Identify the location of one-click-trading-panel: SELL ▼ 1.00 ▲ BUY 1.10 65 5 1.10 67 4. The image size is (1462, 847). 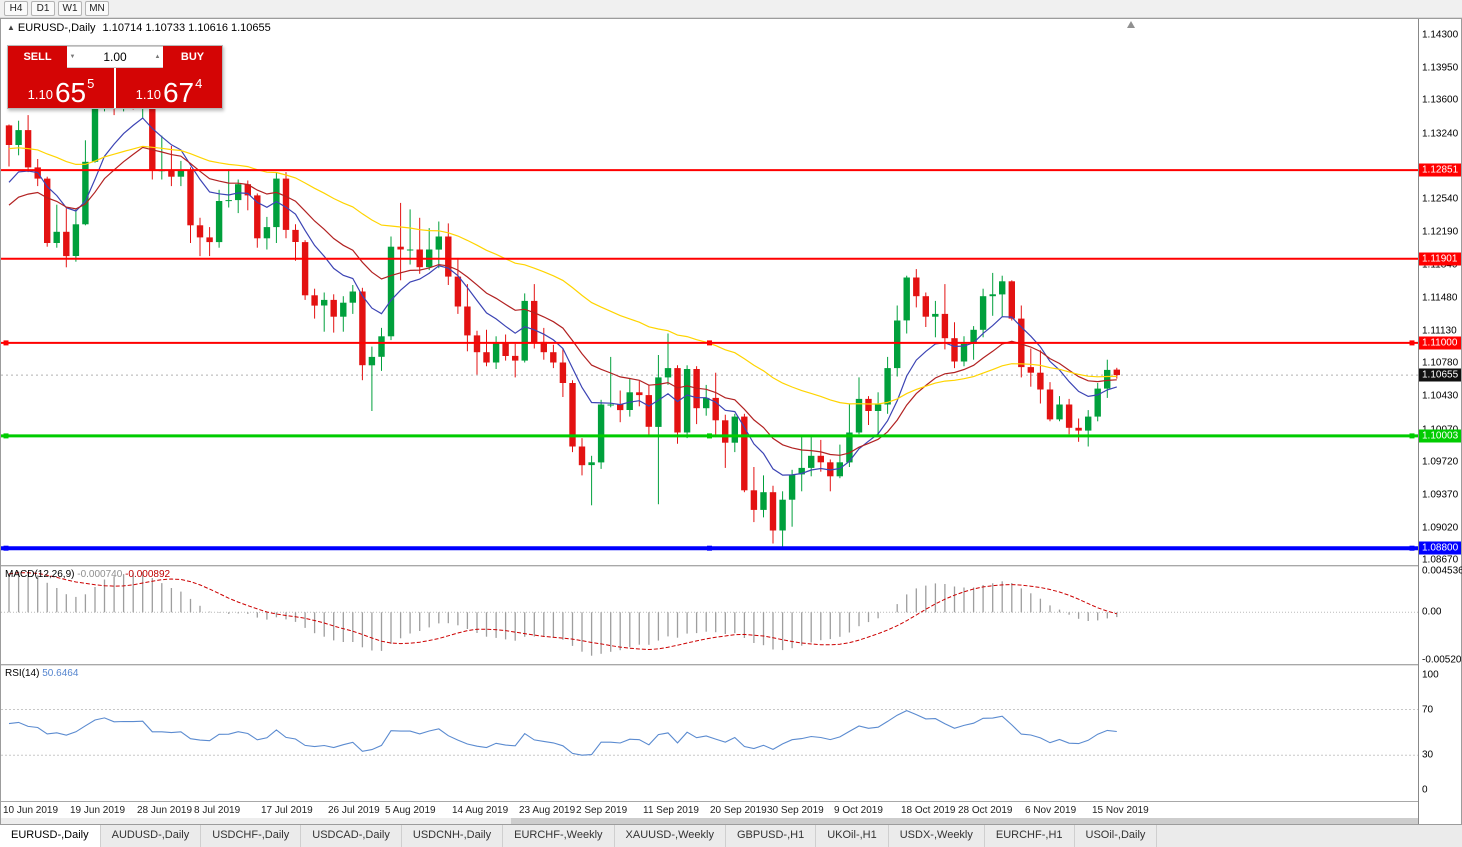
(115, 77).